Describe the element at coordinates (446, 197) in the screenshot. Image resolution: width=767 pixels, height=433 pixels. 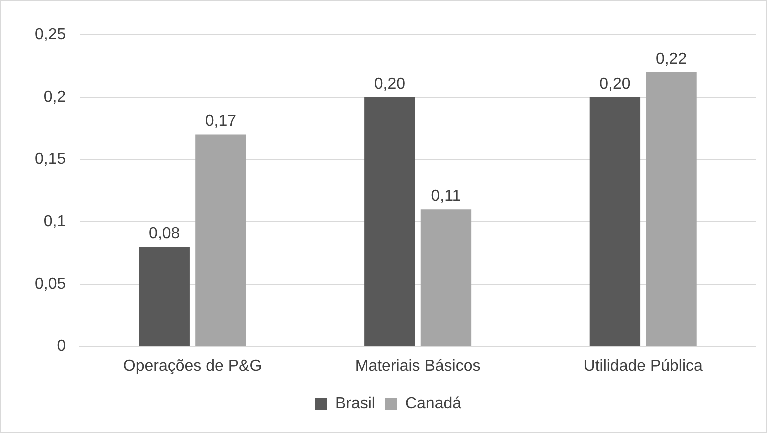
I see `data-label: 0,11` at that location.